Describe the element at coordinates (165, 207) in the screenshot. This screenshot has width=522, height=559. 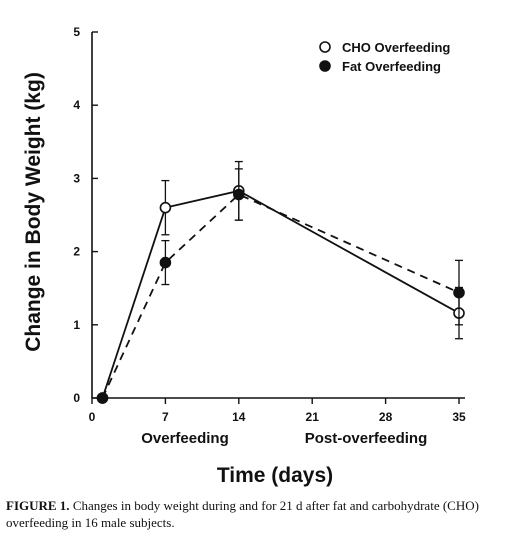
I see `cho-overfeeding-point` at that location.